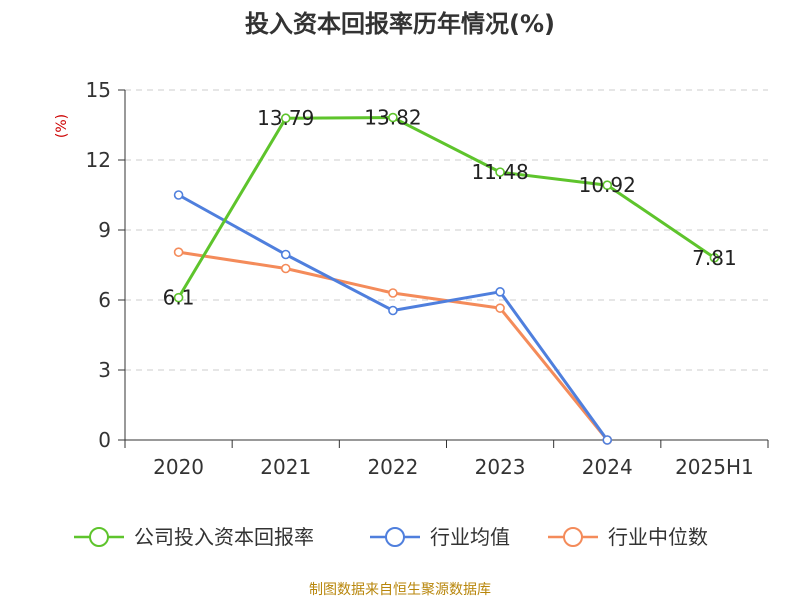 The width and height of the screenshot is (800, 600). Describe the element at coordinates (607, 467) in the screenshot. I see `x-tick-label: 2024` at that location.